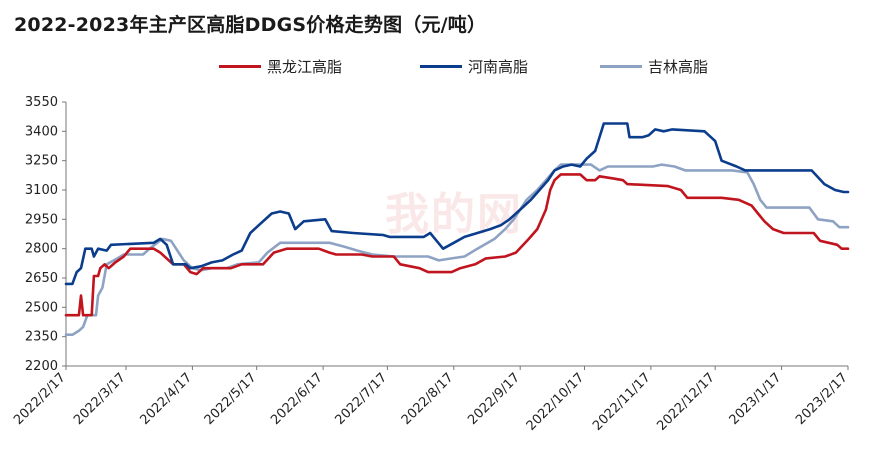  What do you see at coordinates (361, 399) in the screenshot?
I see `x-tick-label: 2022/7/17` at bounding box center [361, 399].